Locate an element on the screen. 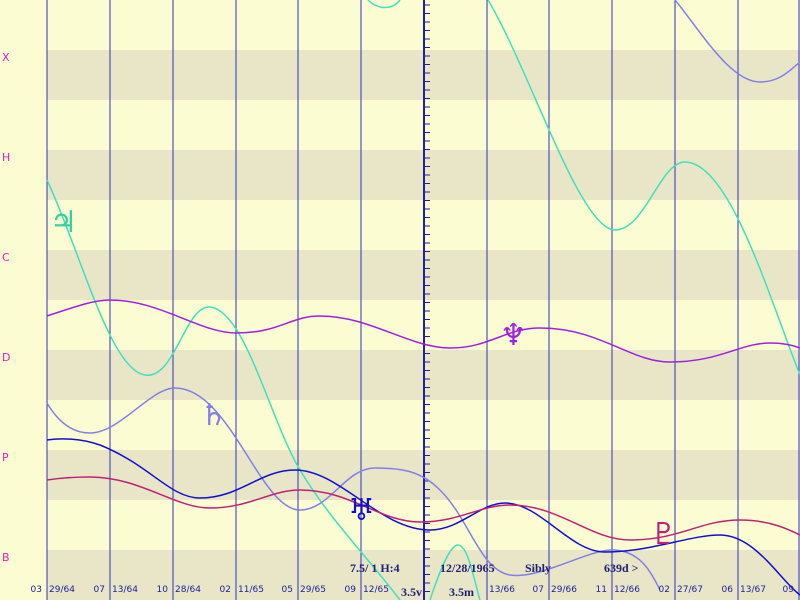  row-labels: X H C D P B is located at coordinates (6, 307).